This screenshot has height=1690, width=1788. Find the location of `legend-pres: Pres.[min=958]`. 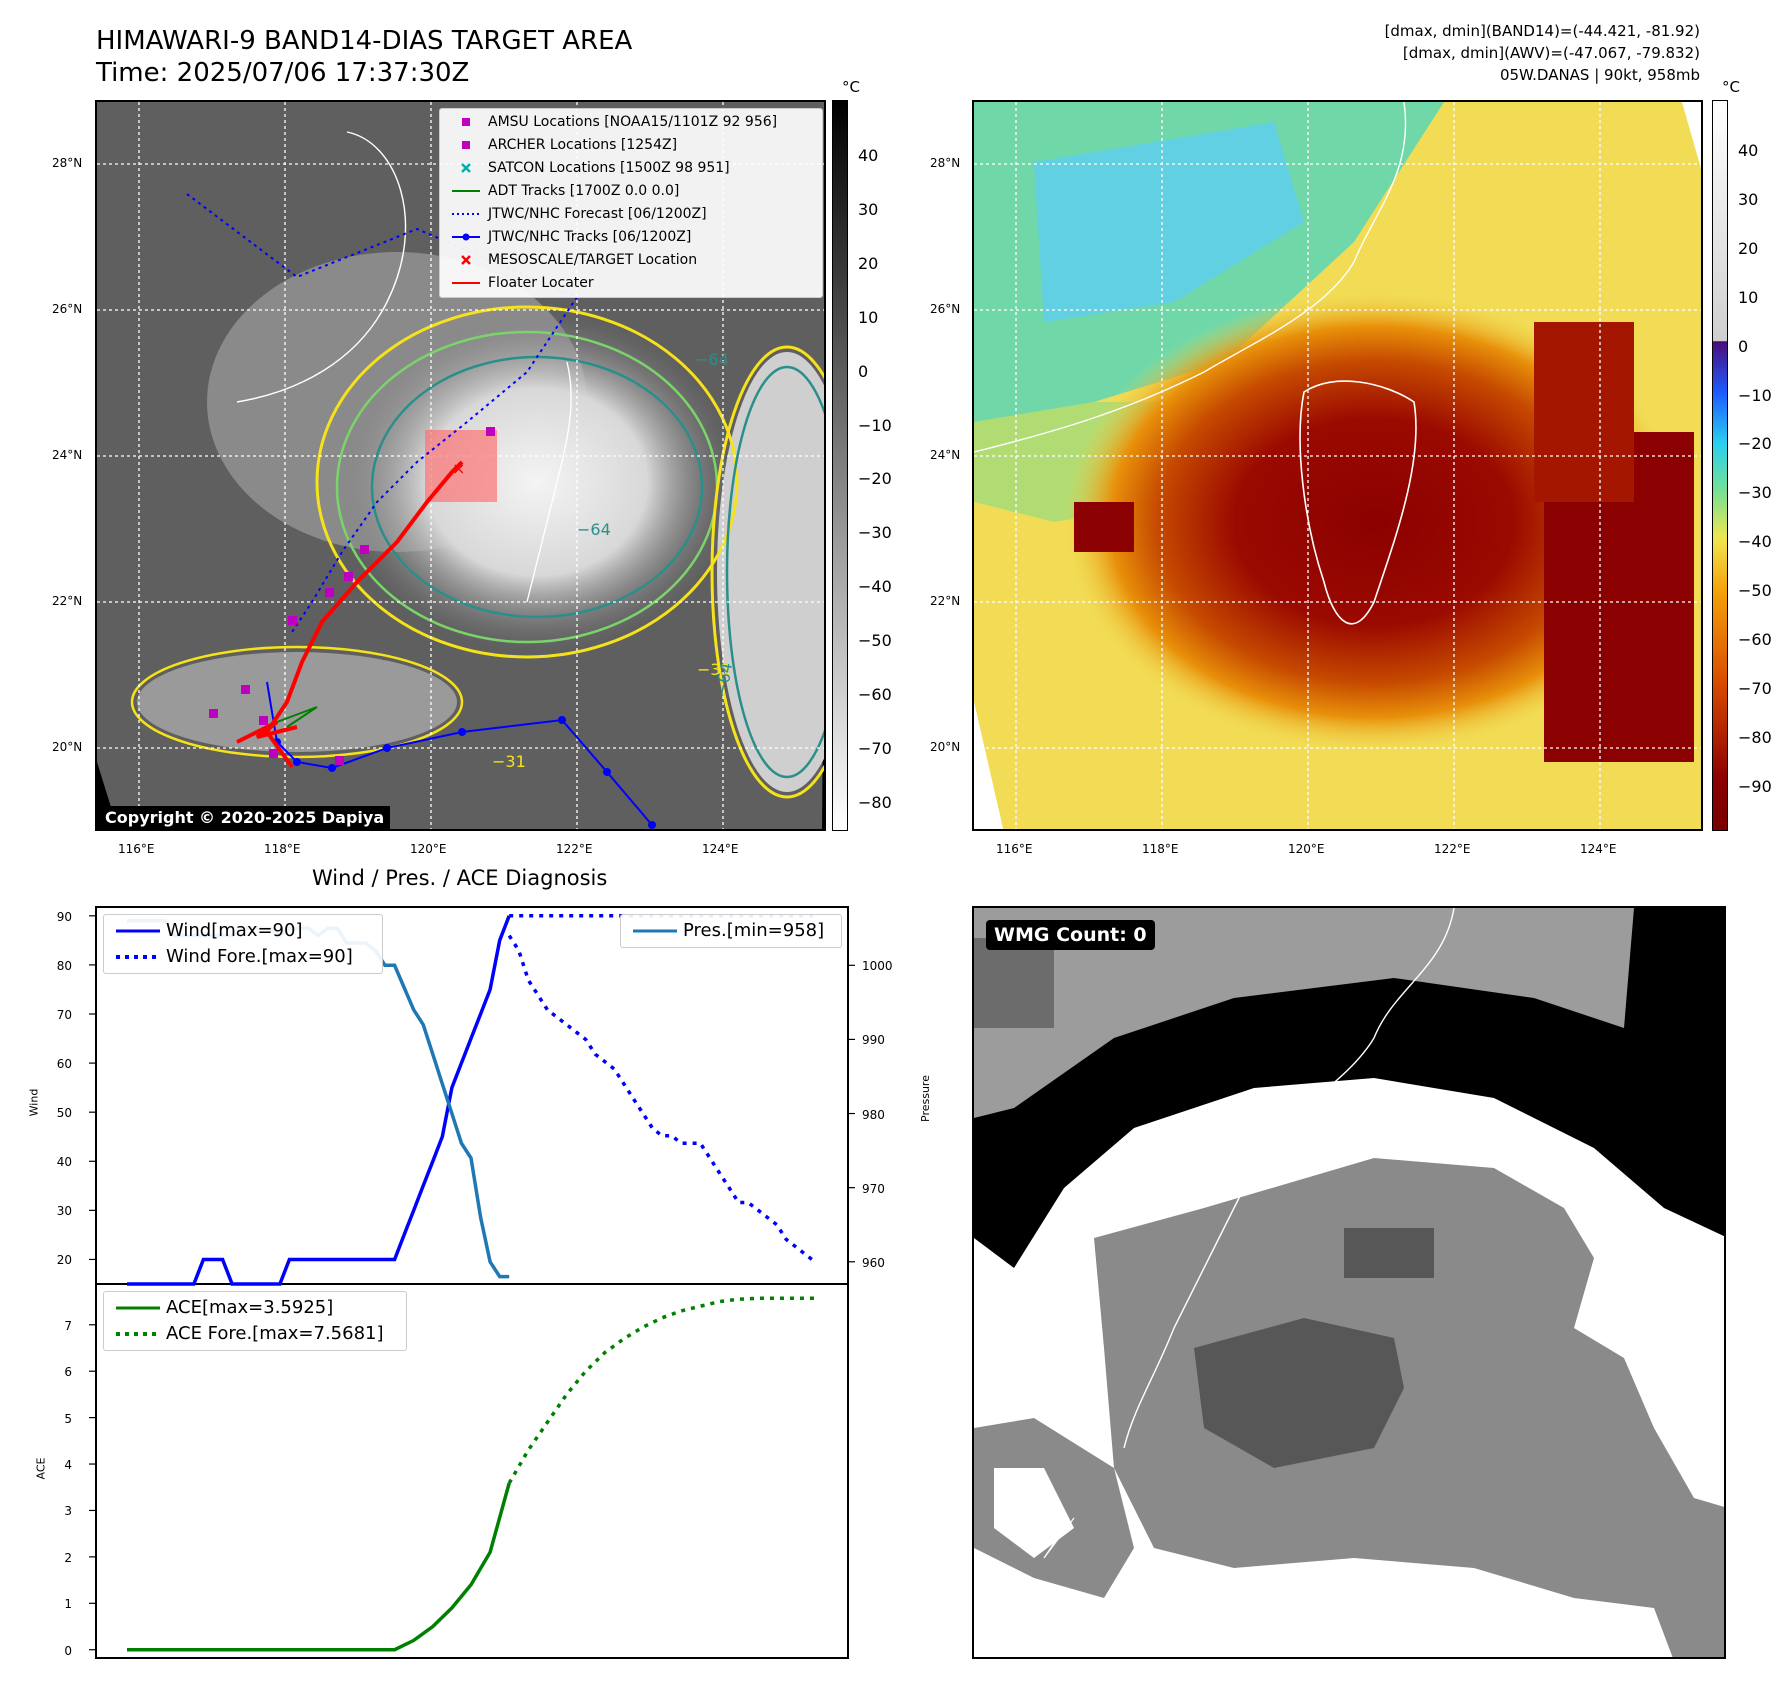

legend-pres: Pres.[min=958] is located at coordinates (731, 931).